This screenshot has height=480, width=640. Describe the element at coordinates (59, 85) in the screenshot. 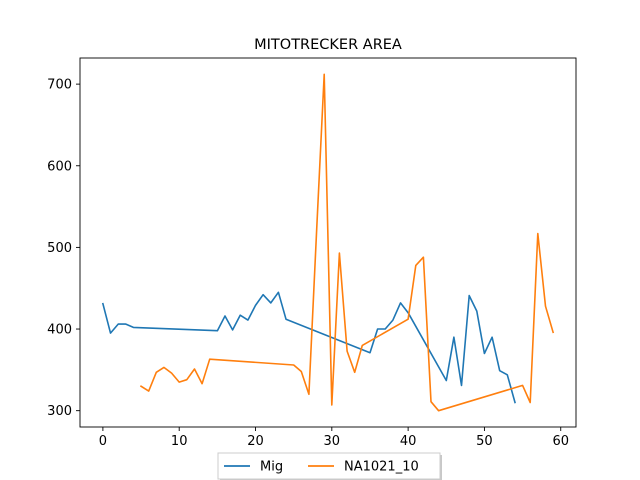

I see `y-tick-label: 700` at that location.